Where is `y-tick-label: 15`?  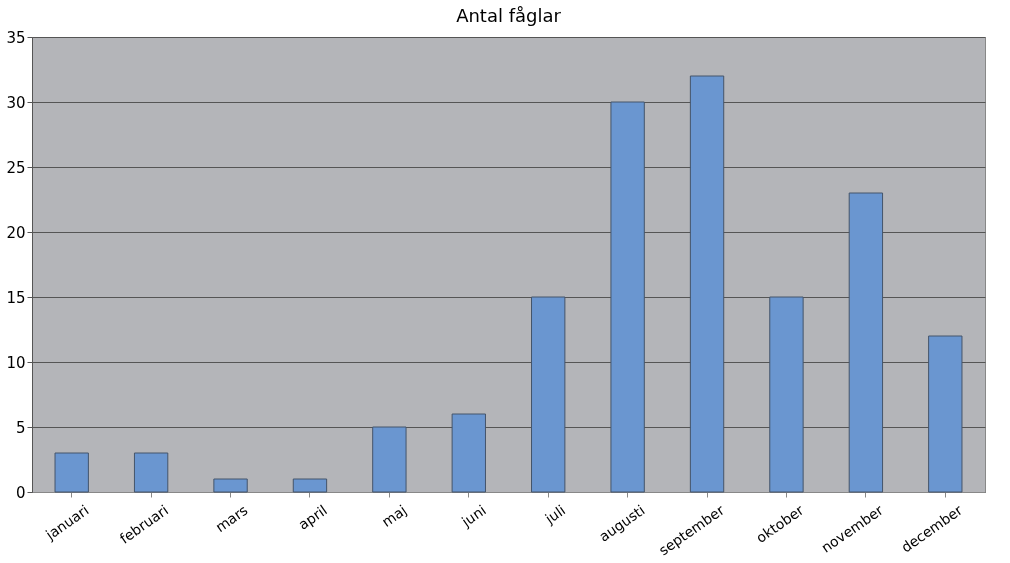 y-tick-label: 15 is located at coordinates (16, 297).